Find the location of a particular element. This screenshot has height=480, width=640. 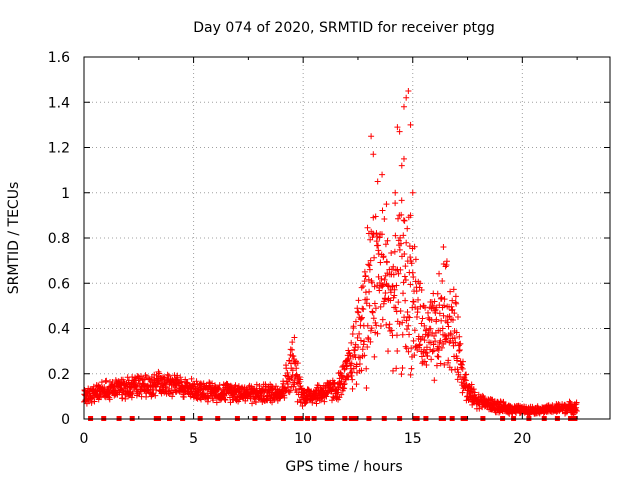

y-tick-label: 0.4 is located at coordinates (59, 330).